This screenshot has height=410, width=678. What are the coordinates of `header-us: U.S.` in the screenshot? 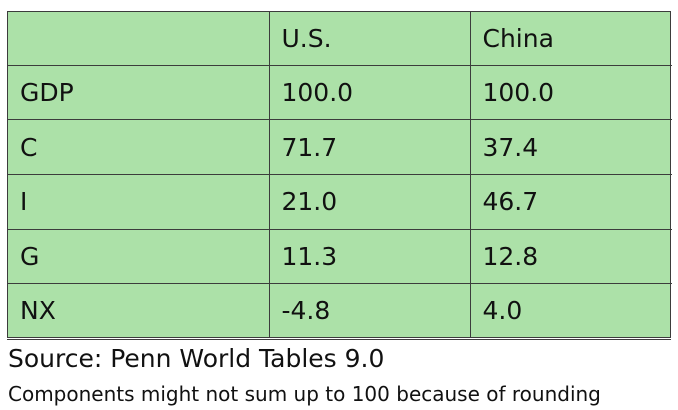 It's located at (369, 39).